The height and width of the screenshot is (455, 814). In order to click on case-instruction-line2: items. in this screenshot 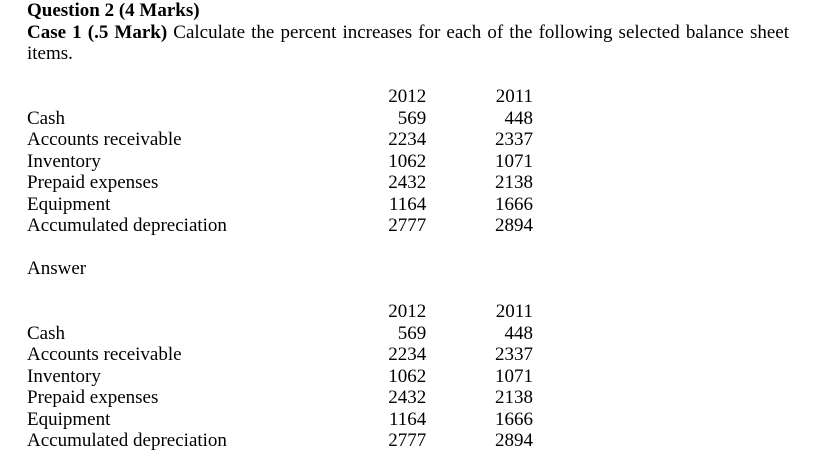, I will do `click(50, 53)`.